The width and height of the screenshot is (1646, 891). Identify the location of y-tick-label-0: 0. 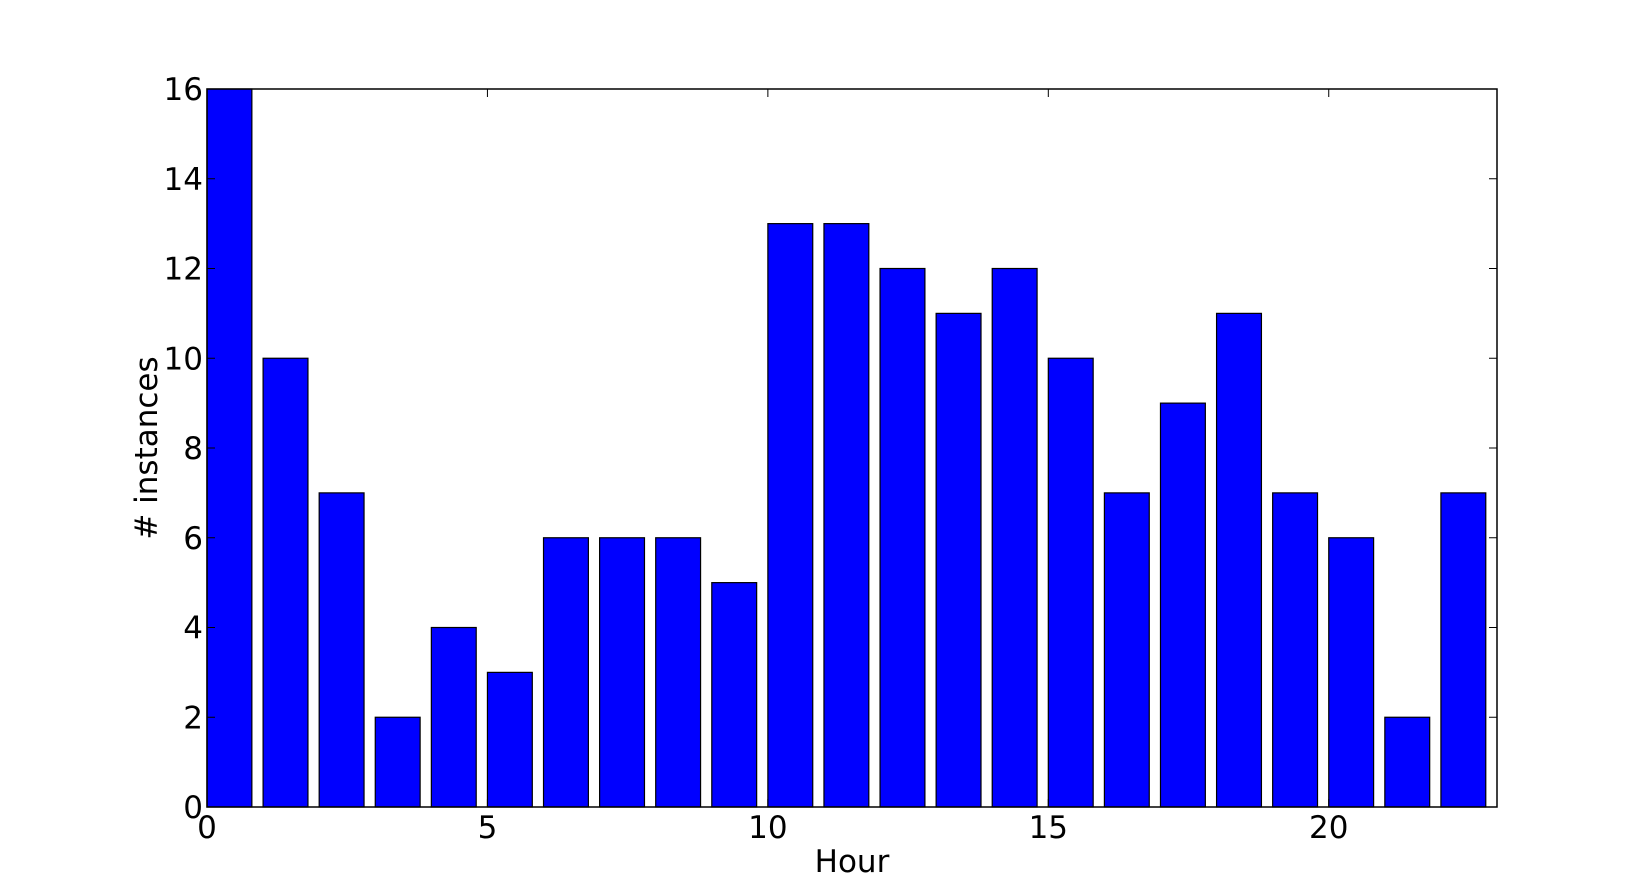
(193, 808).